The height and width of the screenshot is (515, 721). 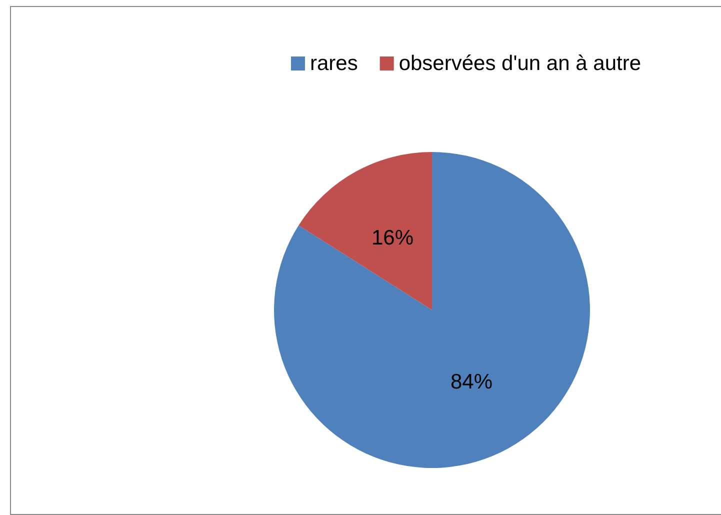 I want to click on data-label: 16%, so click(x=392, y=238).